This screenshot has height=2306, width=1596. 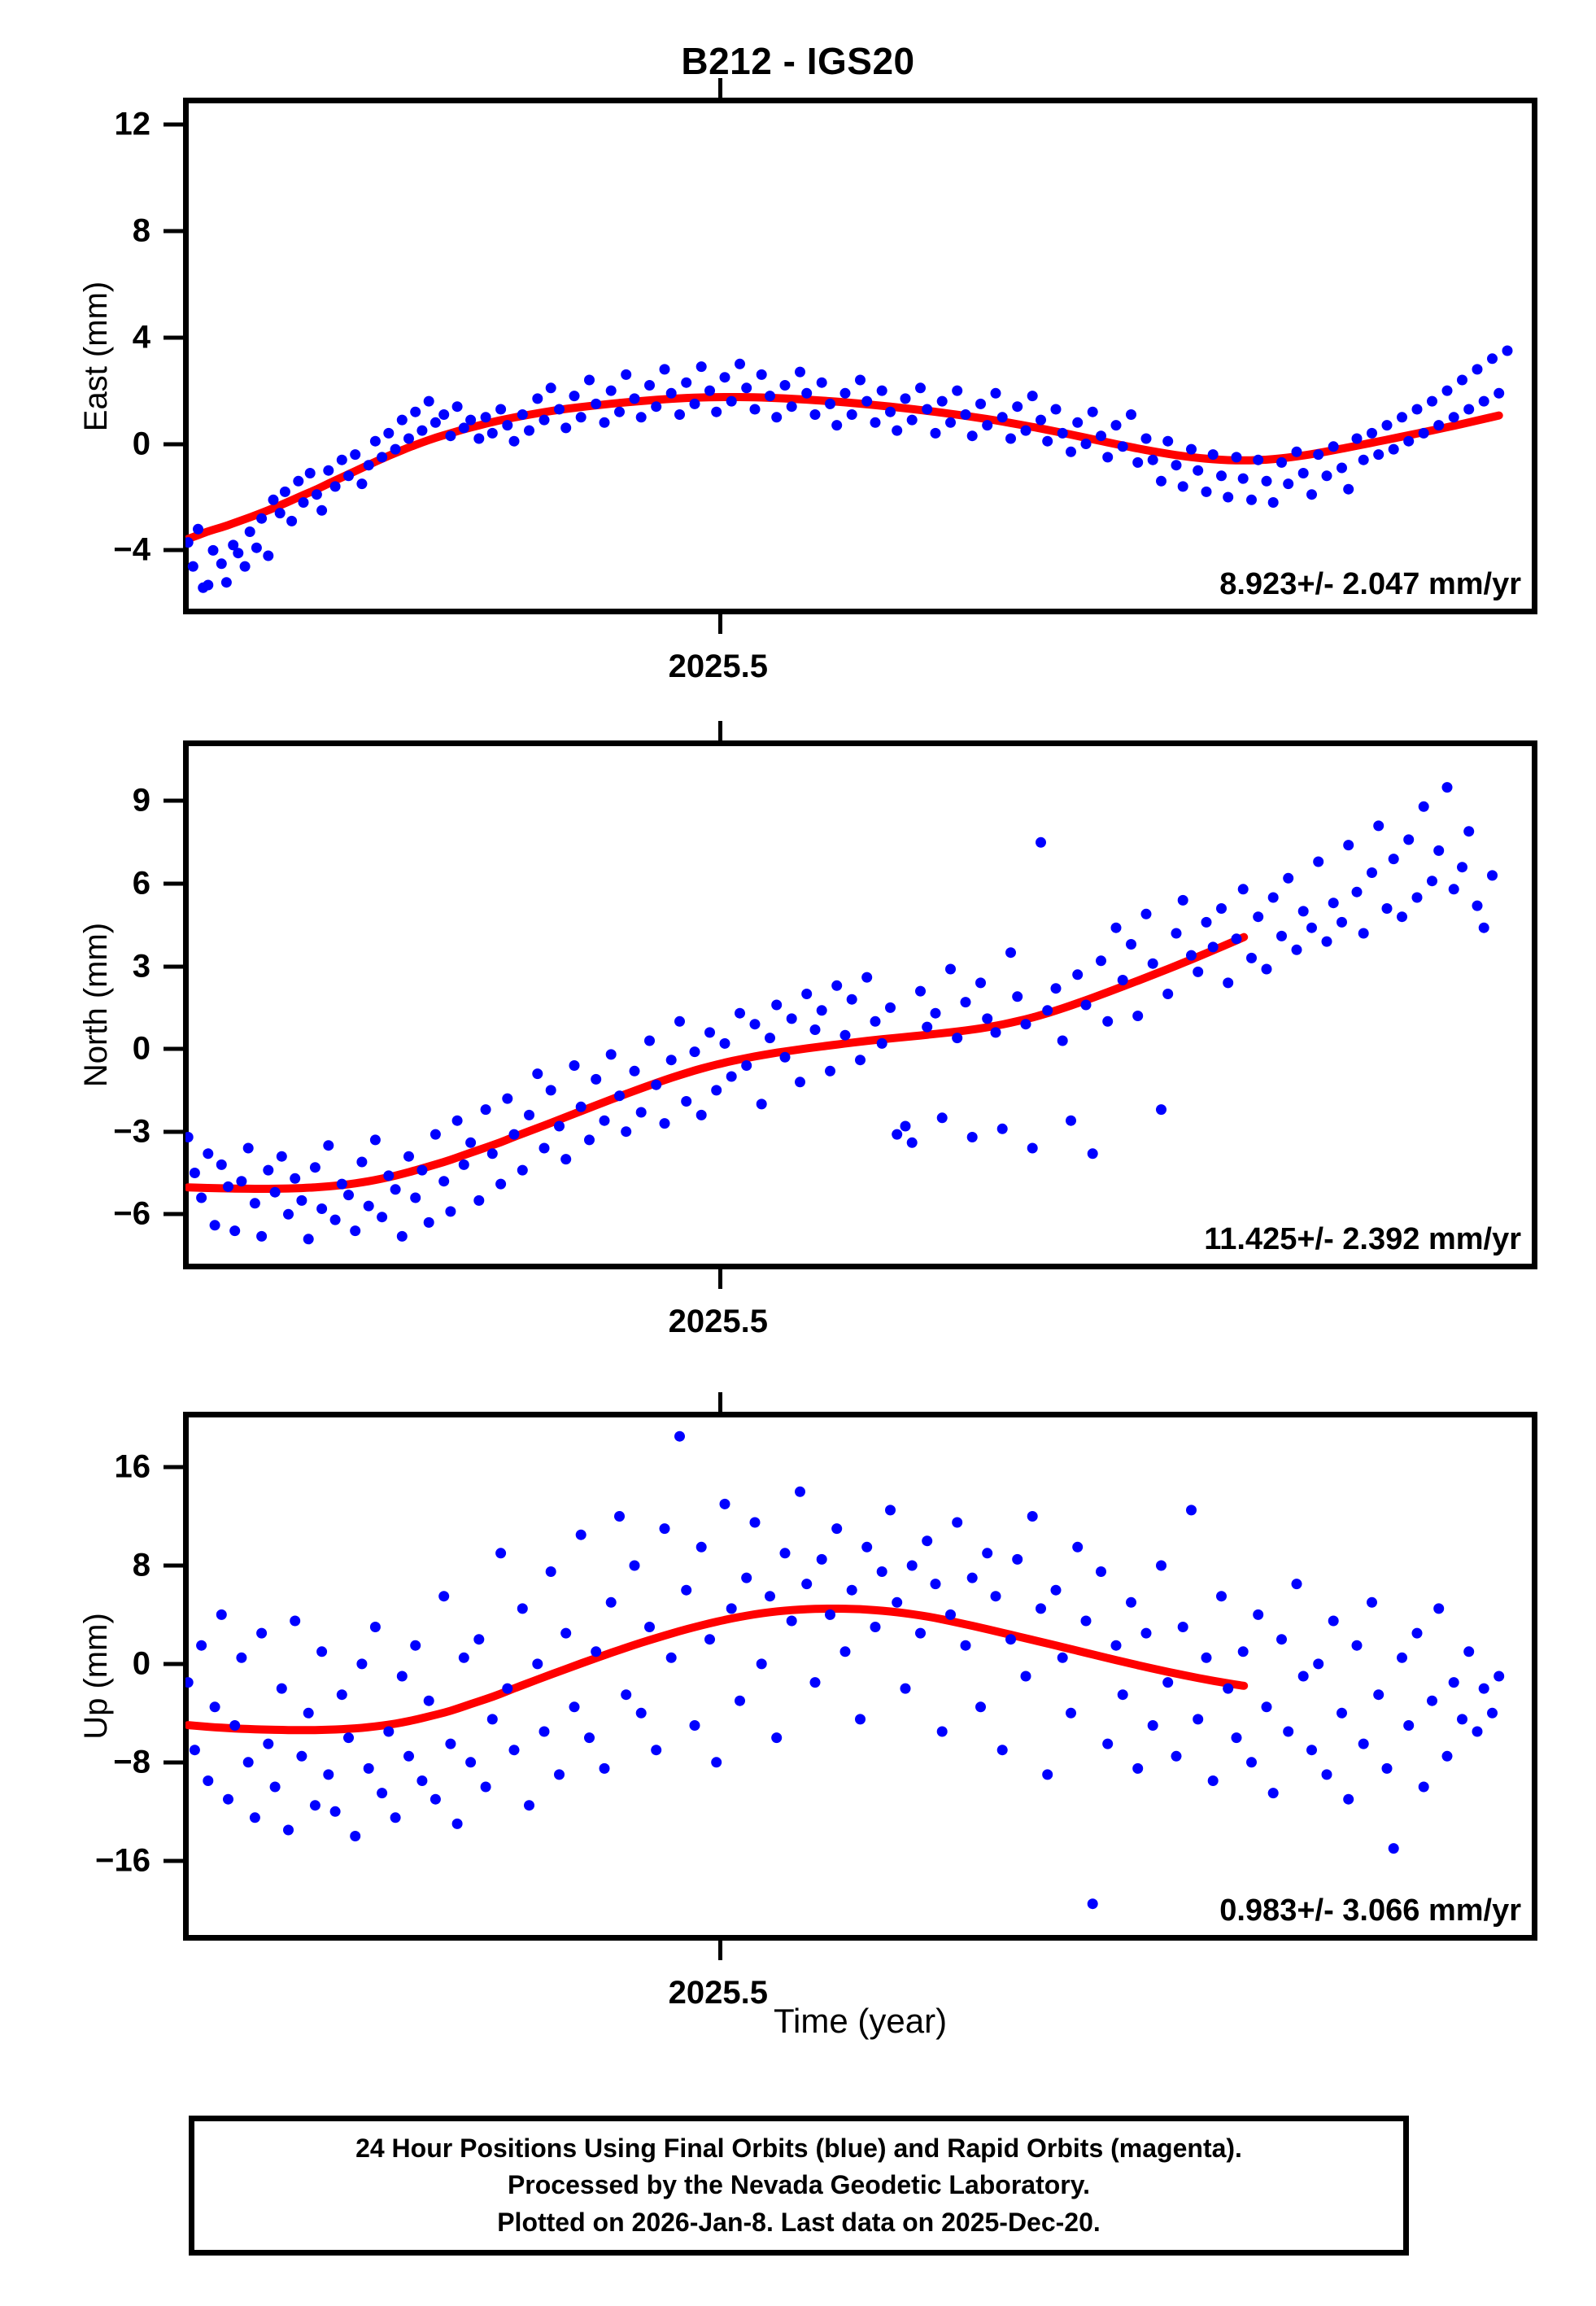 What do you see at coordinates (141, 966) in the screenshot?
I see `y-tick-label-north-2: 3` at bounding box center [141, 966].